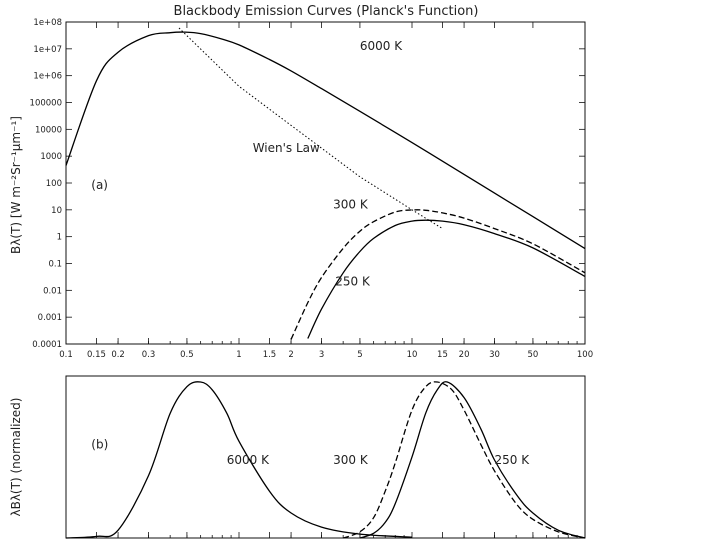 The image size is (720, 540). Describe the element at coordinates (16, 185) in the screenshot. I see `panel-a-ylabel: Bλ(T) [W m⁻²Sr⁻¹µm⁻¹]` at that location.